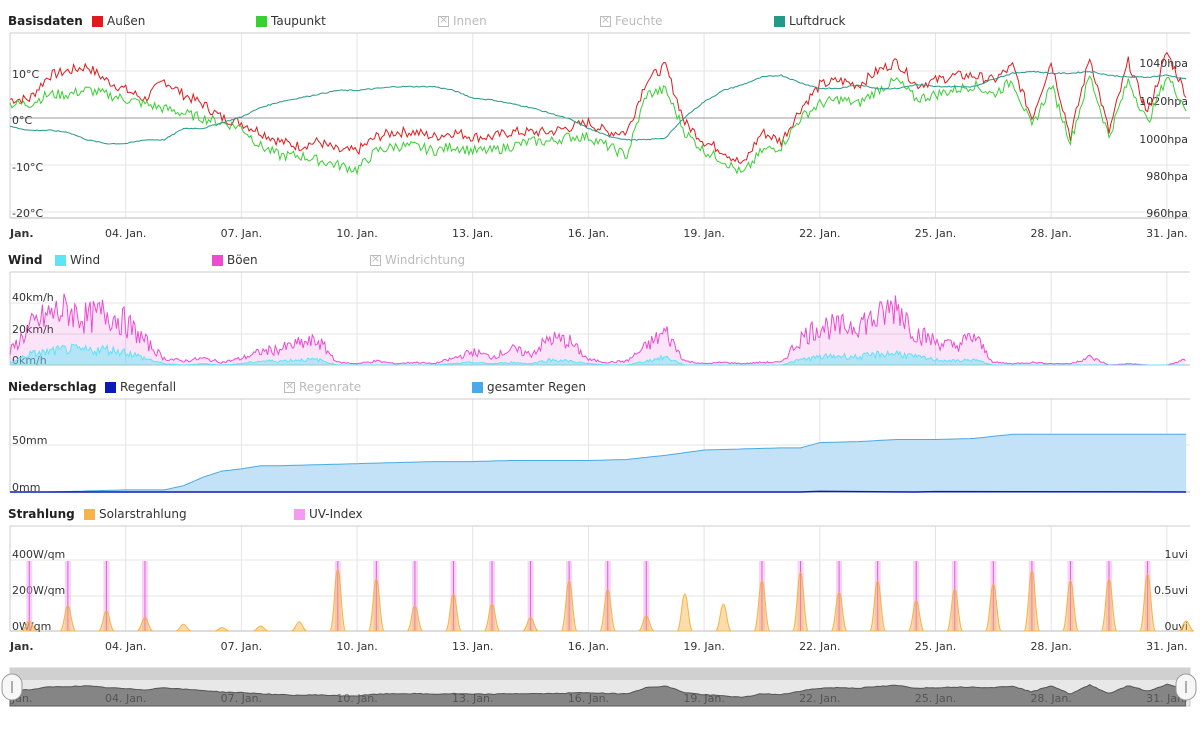 This screenshot has width=1200, height=750. What do you see at coordinates (235, 260) in the screenshot?
I see `legend-item-boeen: Böen` at bounding box center [235, 260].